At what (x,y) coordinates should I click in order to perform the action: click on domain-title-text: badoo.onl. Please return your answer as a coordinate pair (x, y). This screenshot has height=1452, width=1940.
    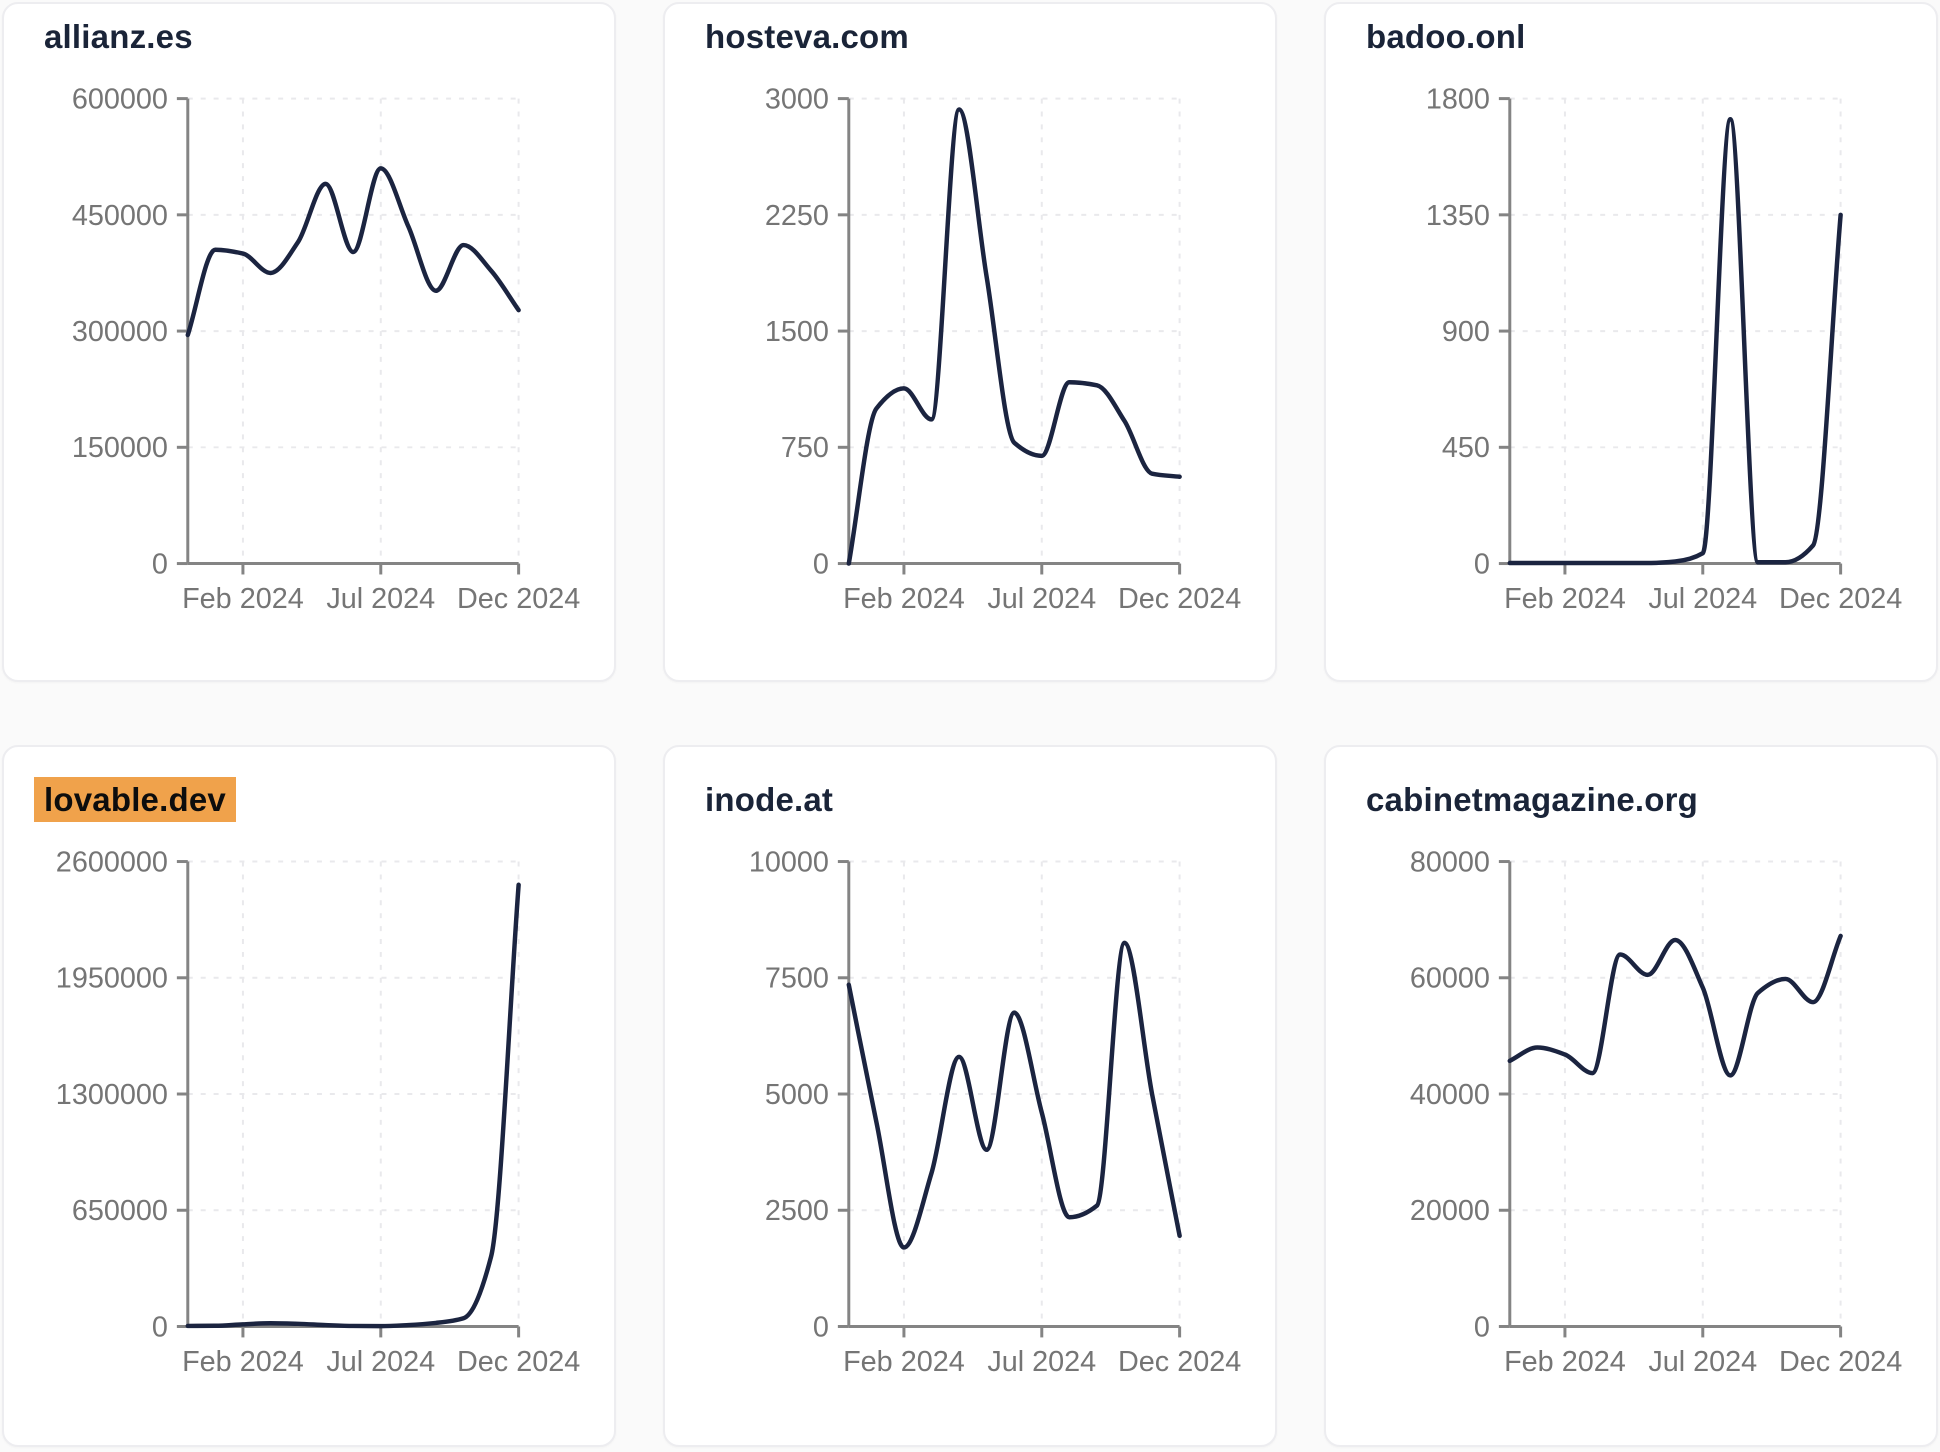
    Looking at the image, I should click on (1446, 36).